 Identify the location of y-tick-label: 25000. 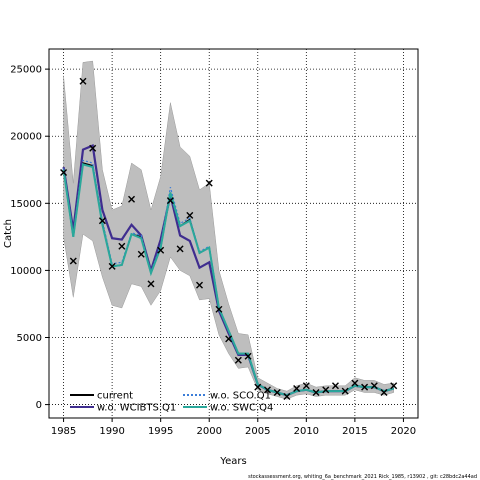
(26, 70).